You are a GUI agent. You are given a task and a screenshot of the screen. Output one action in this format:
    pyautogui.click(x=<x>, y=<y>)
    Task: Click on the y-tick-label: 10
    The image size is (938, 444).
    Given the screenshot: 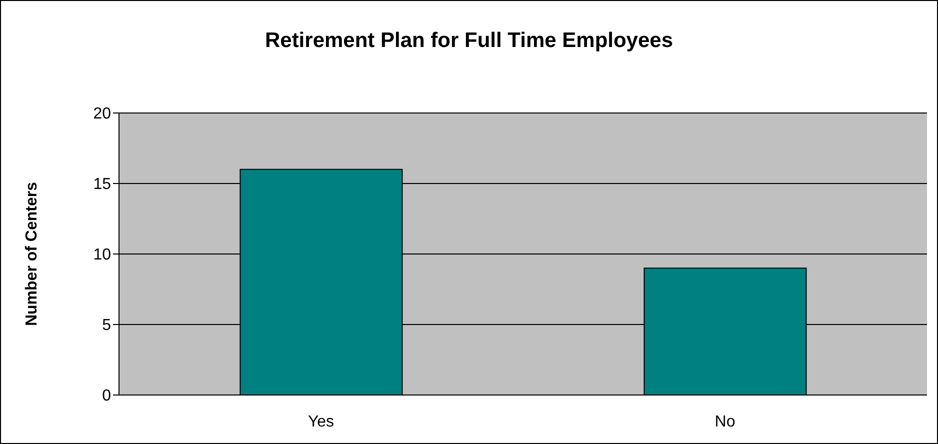 What is the action you would take?
    pyautogui.click(x=102, y=255)
    